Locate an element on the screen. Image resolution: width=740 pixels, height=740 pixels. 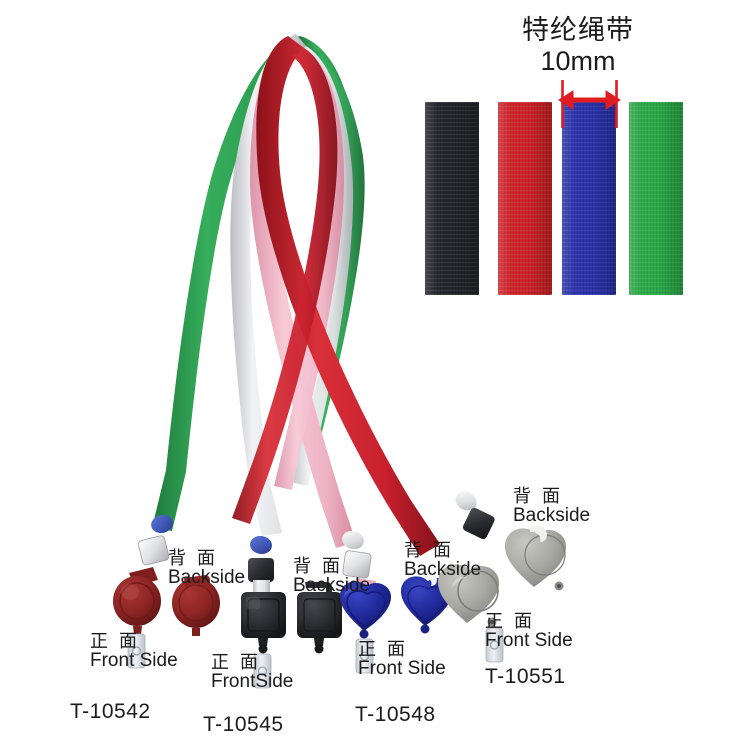
label-backside-t10545: 背 面 Backside is located at coordinates (331, 576).